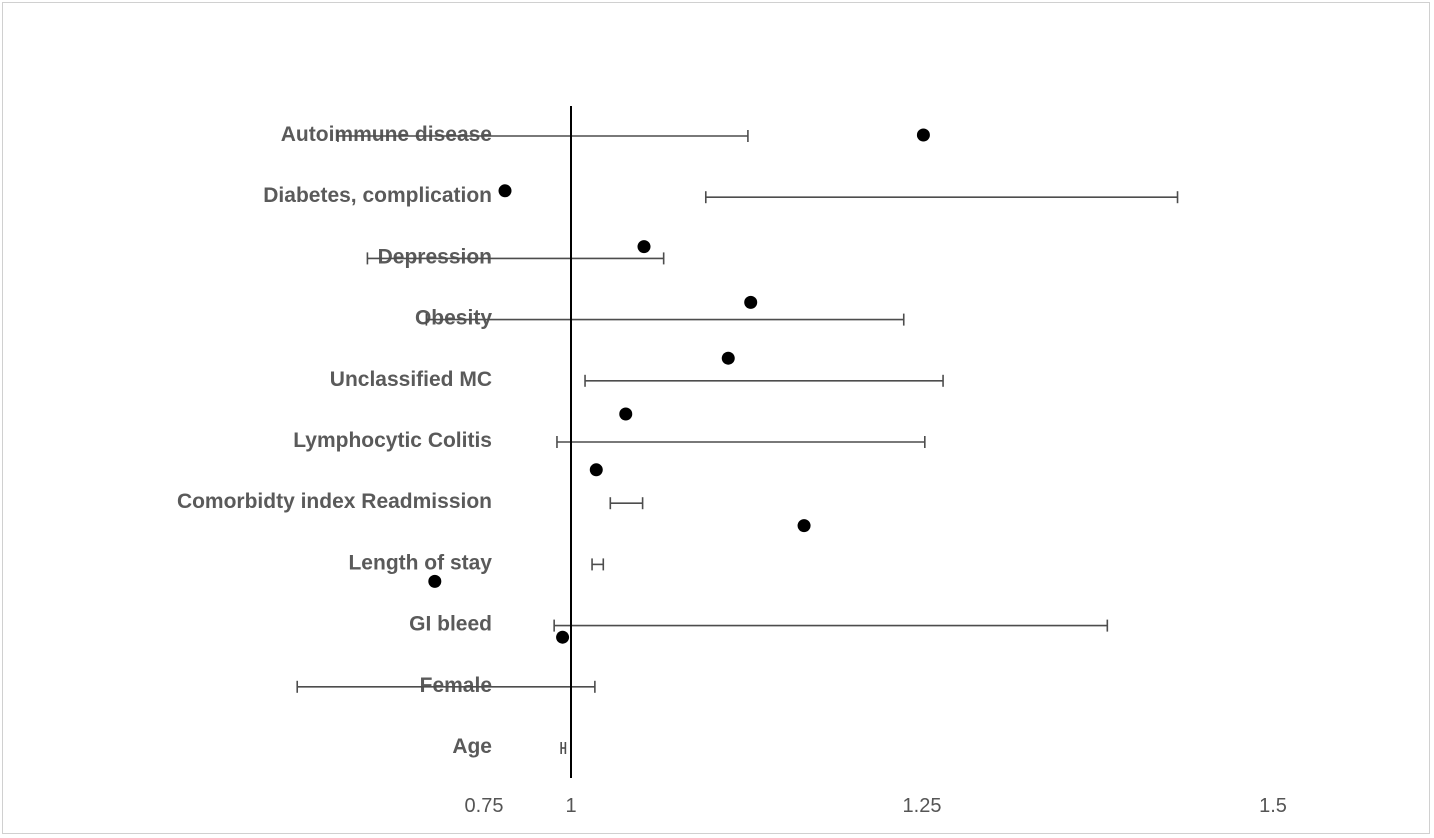 Image resolution: width=1434 pixels, height=838 pixels. Describe the element at coordinates (411, 379) in the screenshot. I see `row-label: Unclassified MC` at that location.